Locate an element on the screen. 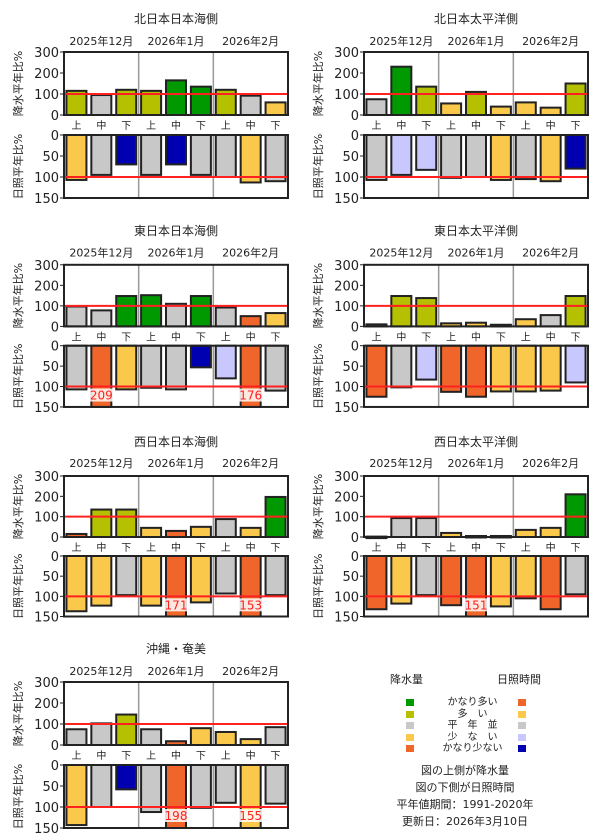 The width and height of the screenshot is (600, 840). legend-row: 少 な い is located at coordinates (485, 737).